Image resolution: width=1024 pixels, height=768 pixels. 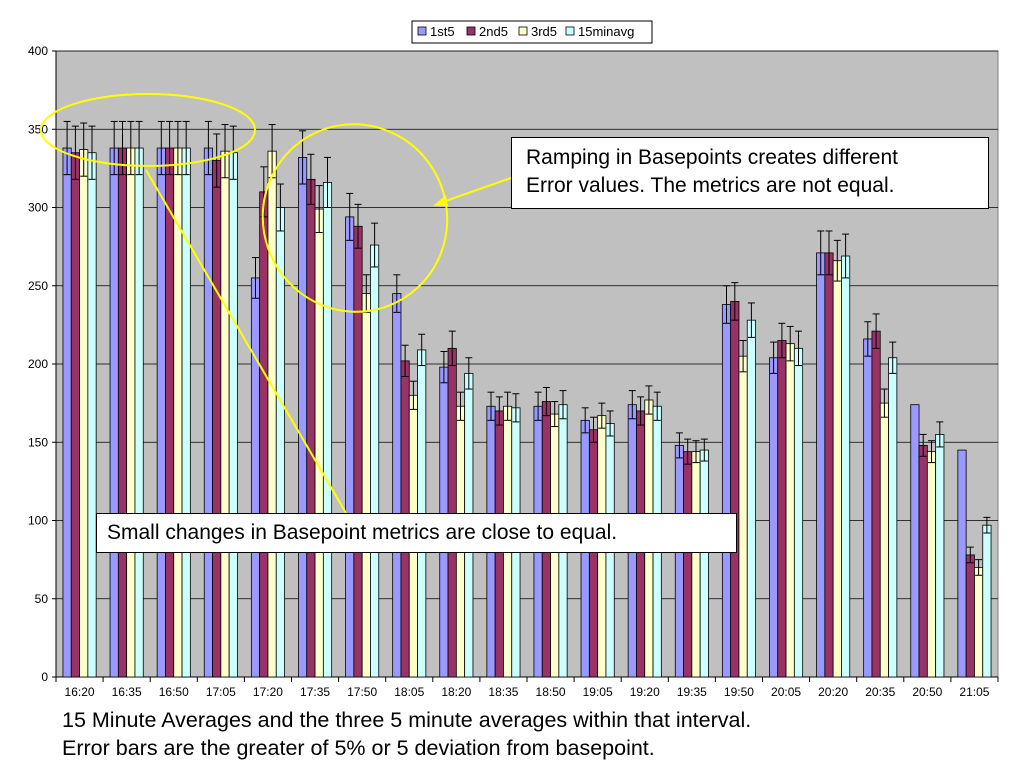 I want to click on legend-box, so click(x=532, y=32).